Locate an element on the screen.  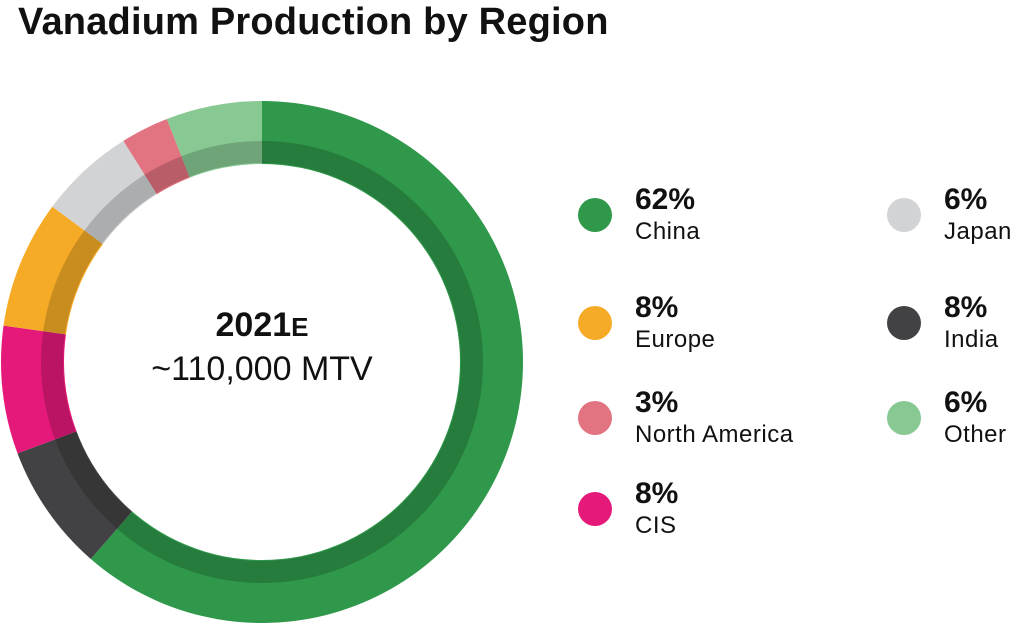
legend-dot-india is located at coordinates (904, 323).